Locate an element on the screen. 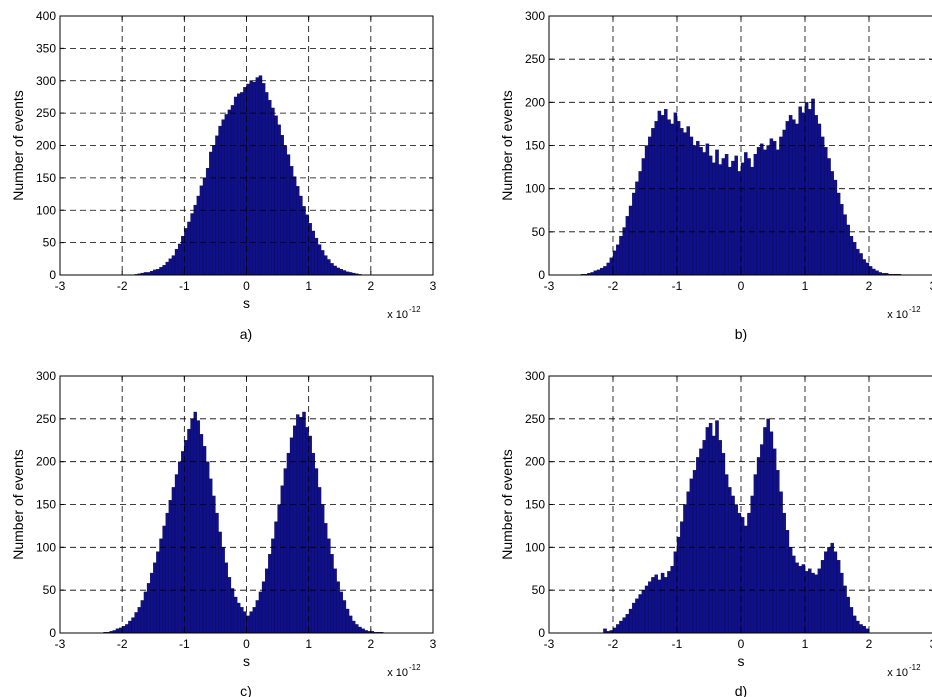 The height and width of the screenshot is (697, 932). panel-label: c) is located at coordinates (246, 690).